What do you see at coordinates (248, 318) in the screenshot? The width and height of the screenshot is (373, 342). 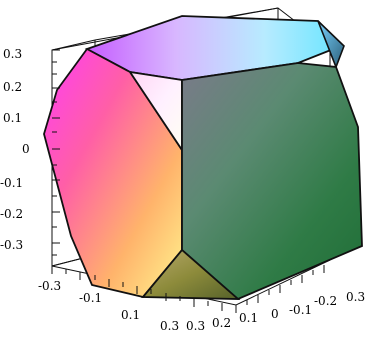 I see `right-tick-label: 0.1` at bounding box center [248, 318].